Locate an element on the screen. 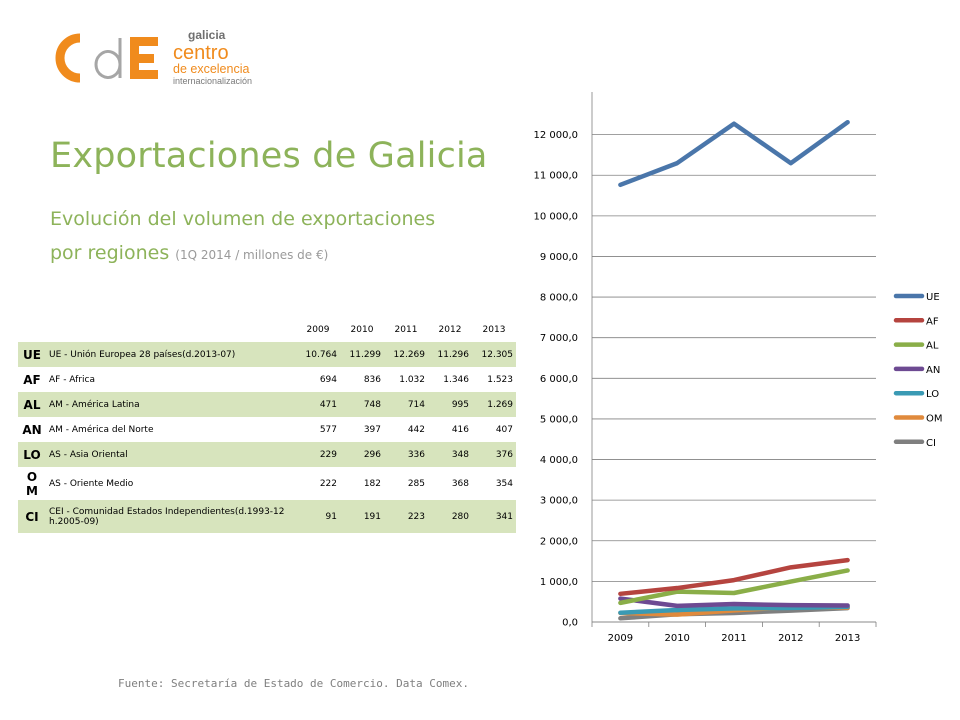 Image resolution: width=960 pixels, height=720 pixels. svg-text: galicia is located at coordinates (207, 35).